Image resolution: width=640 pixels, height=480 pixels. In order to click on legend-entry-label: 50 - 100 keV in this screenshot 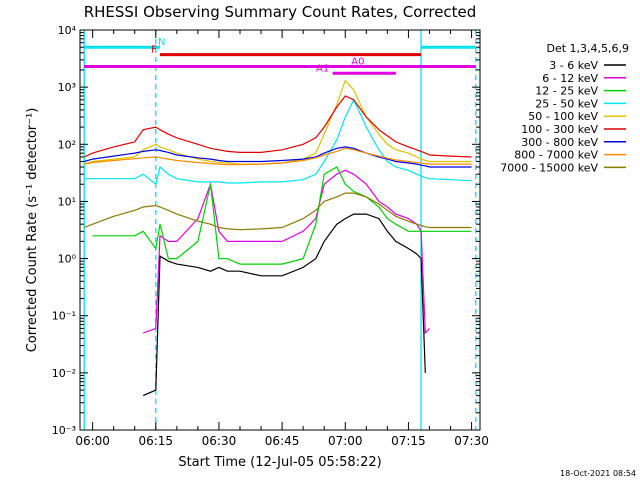, I will do `click(563, 116)`.